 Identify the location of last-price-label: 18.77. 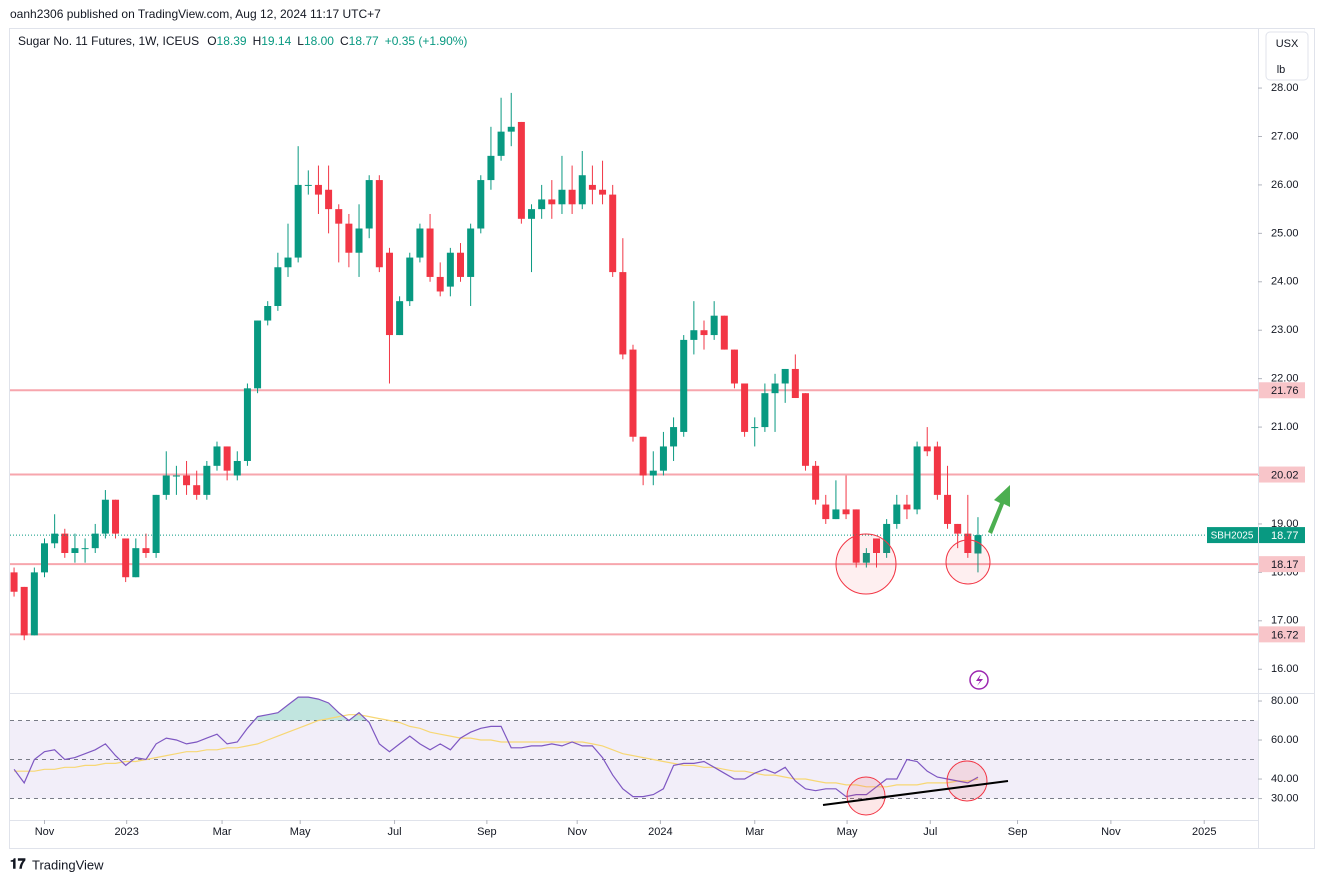
(1285, 536).